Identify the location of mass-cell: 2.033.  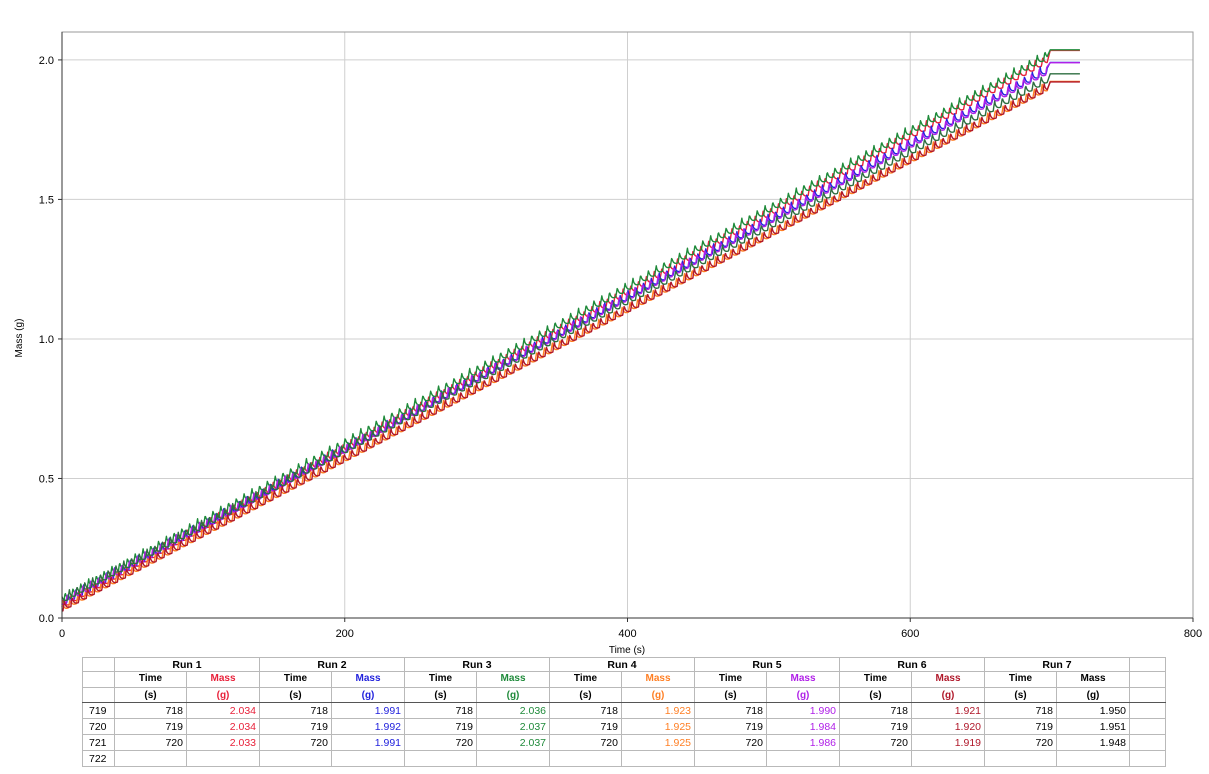
(223, 742).